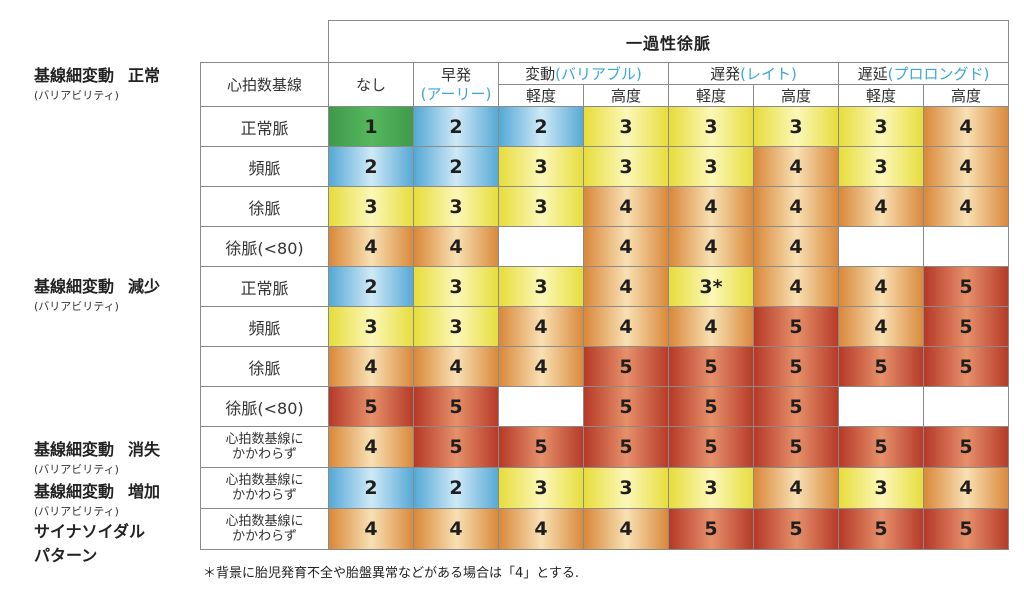 This screenshot has width=1024, height=600. I want to click on header-variable-paren: (バリアブル), so click(598, 74).